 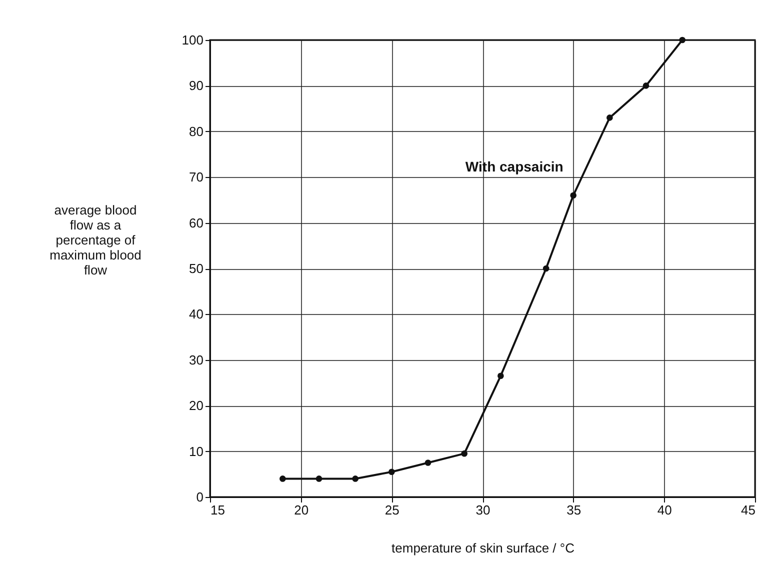 I want to click on y-tick-label: 20, so click(x=196, y=406).